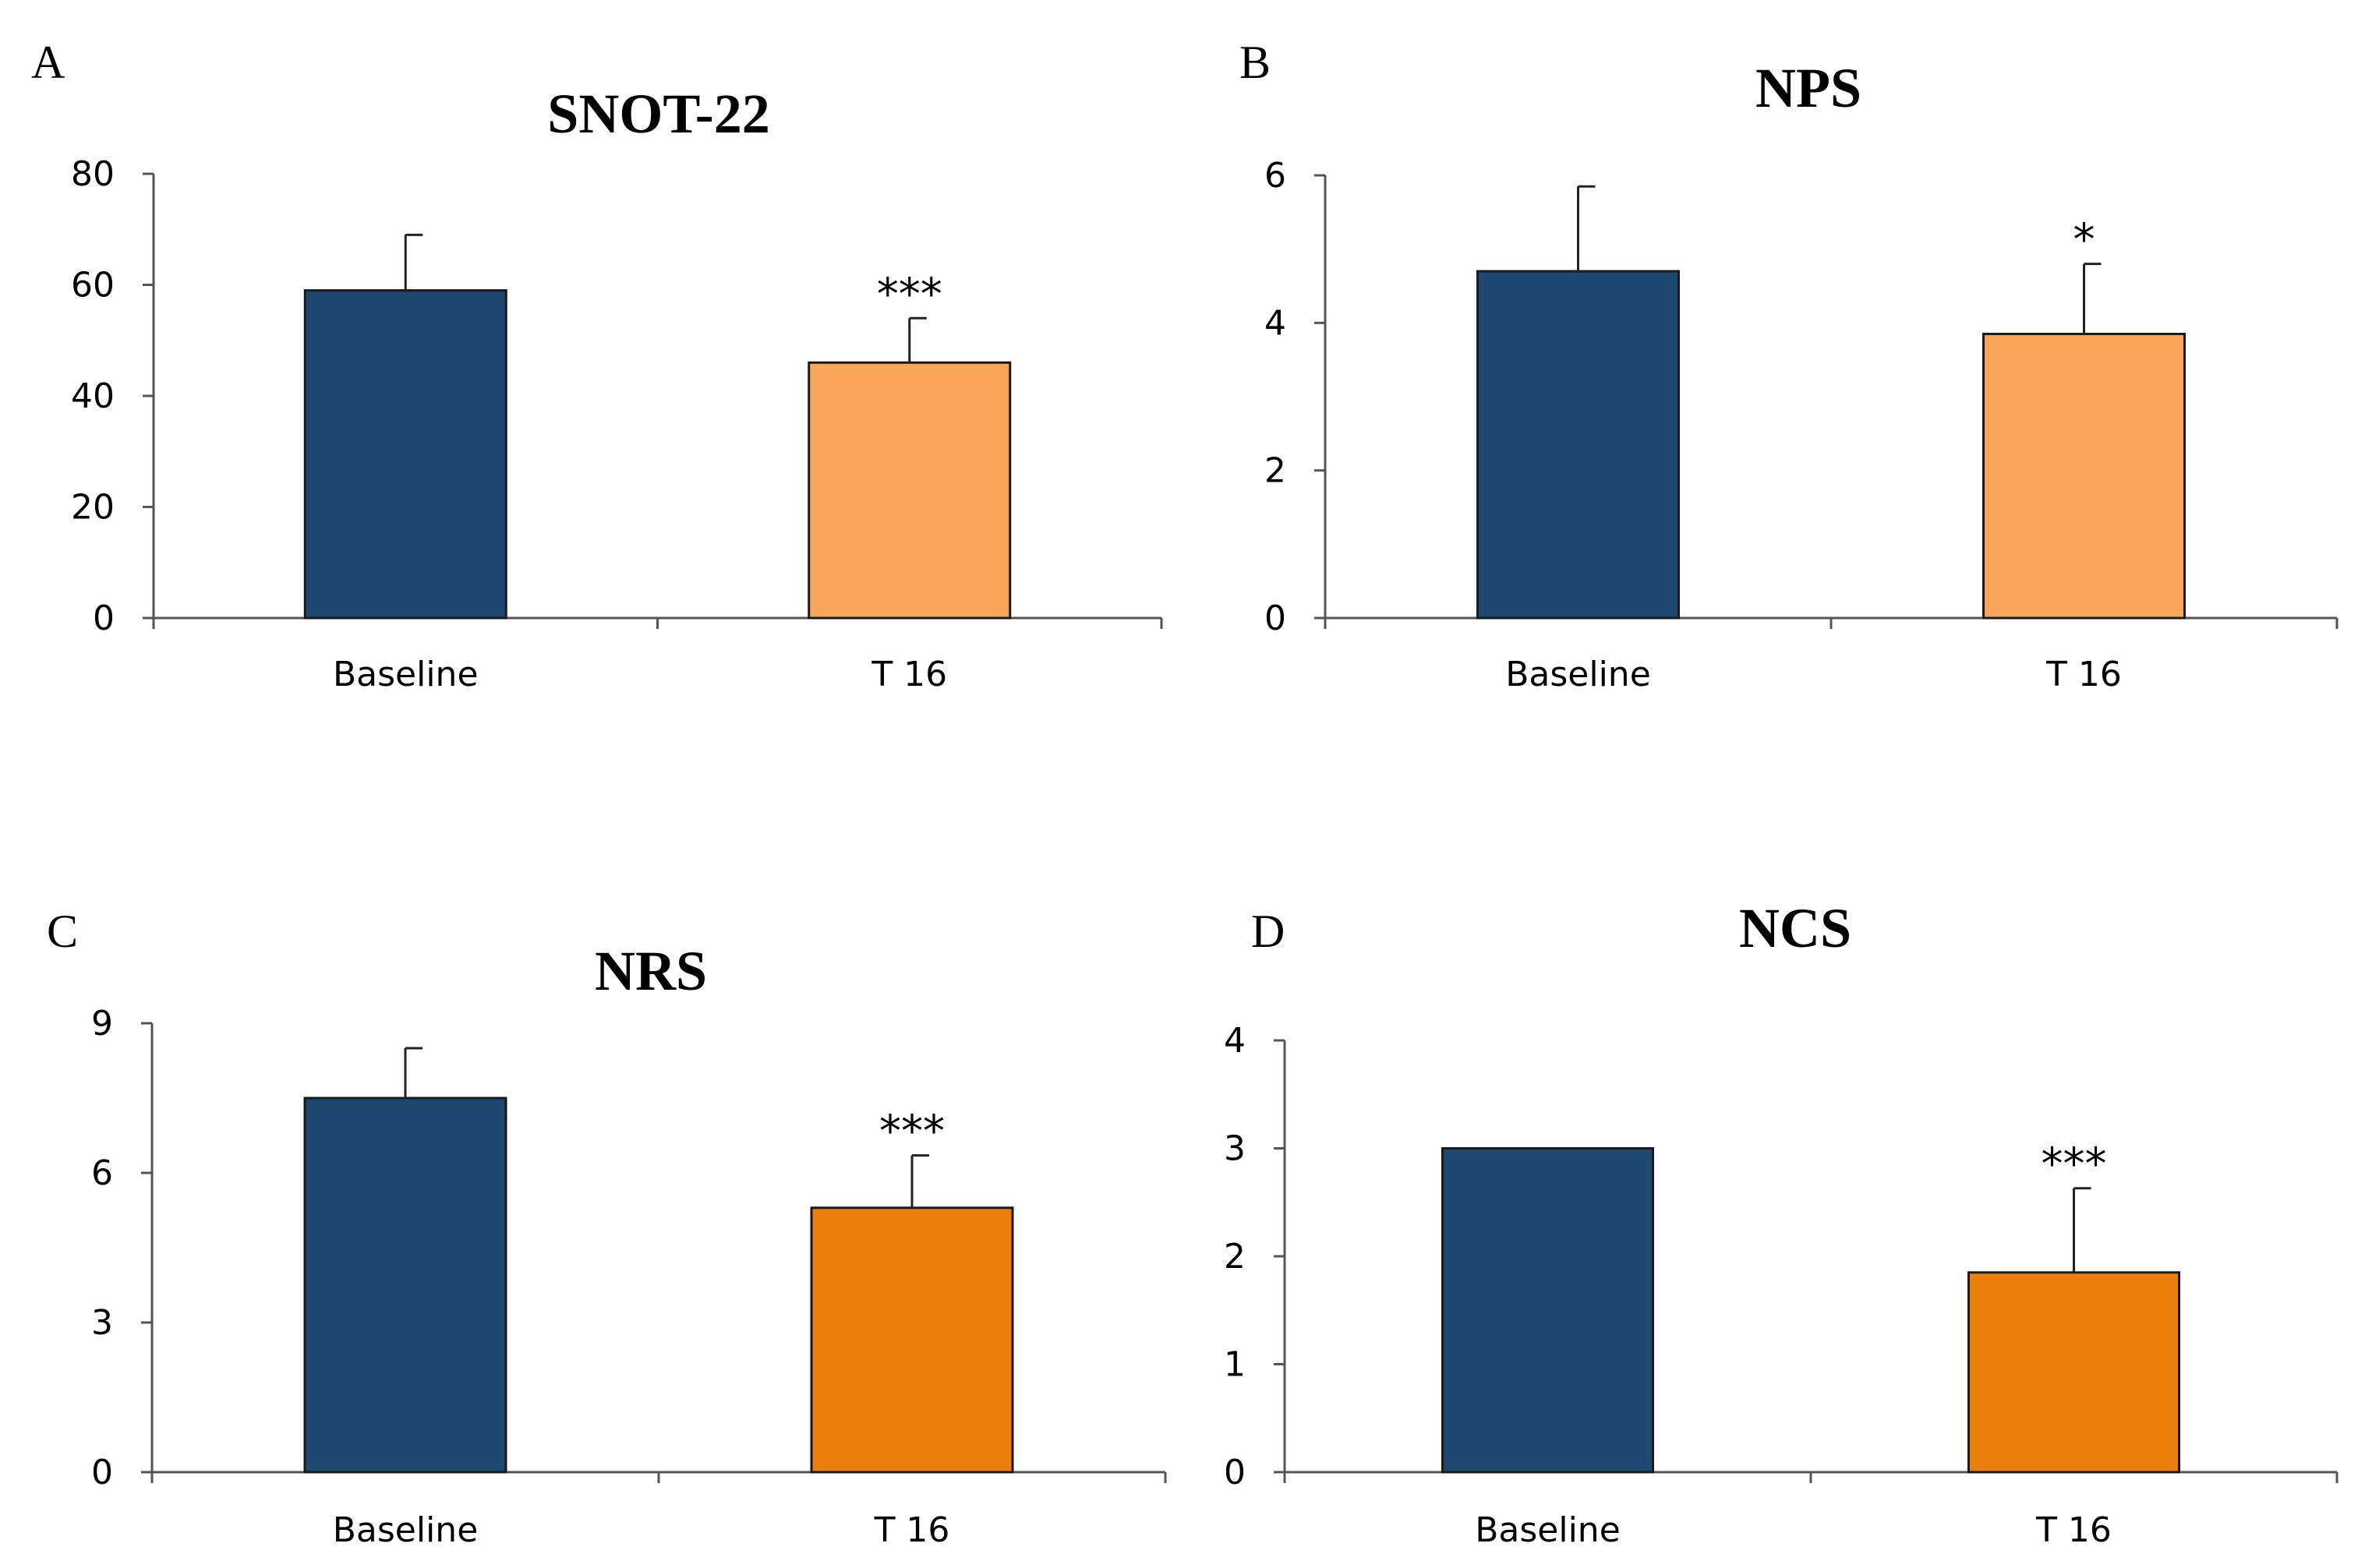  What do you see at coordinates (62, 931) in the screenshot?
I see `panel-letter: C` at bounding box center [62, 931].